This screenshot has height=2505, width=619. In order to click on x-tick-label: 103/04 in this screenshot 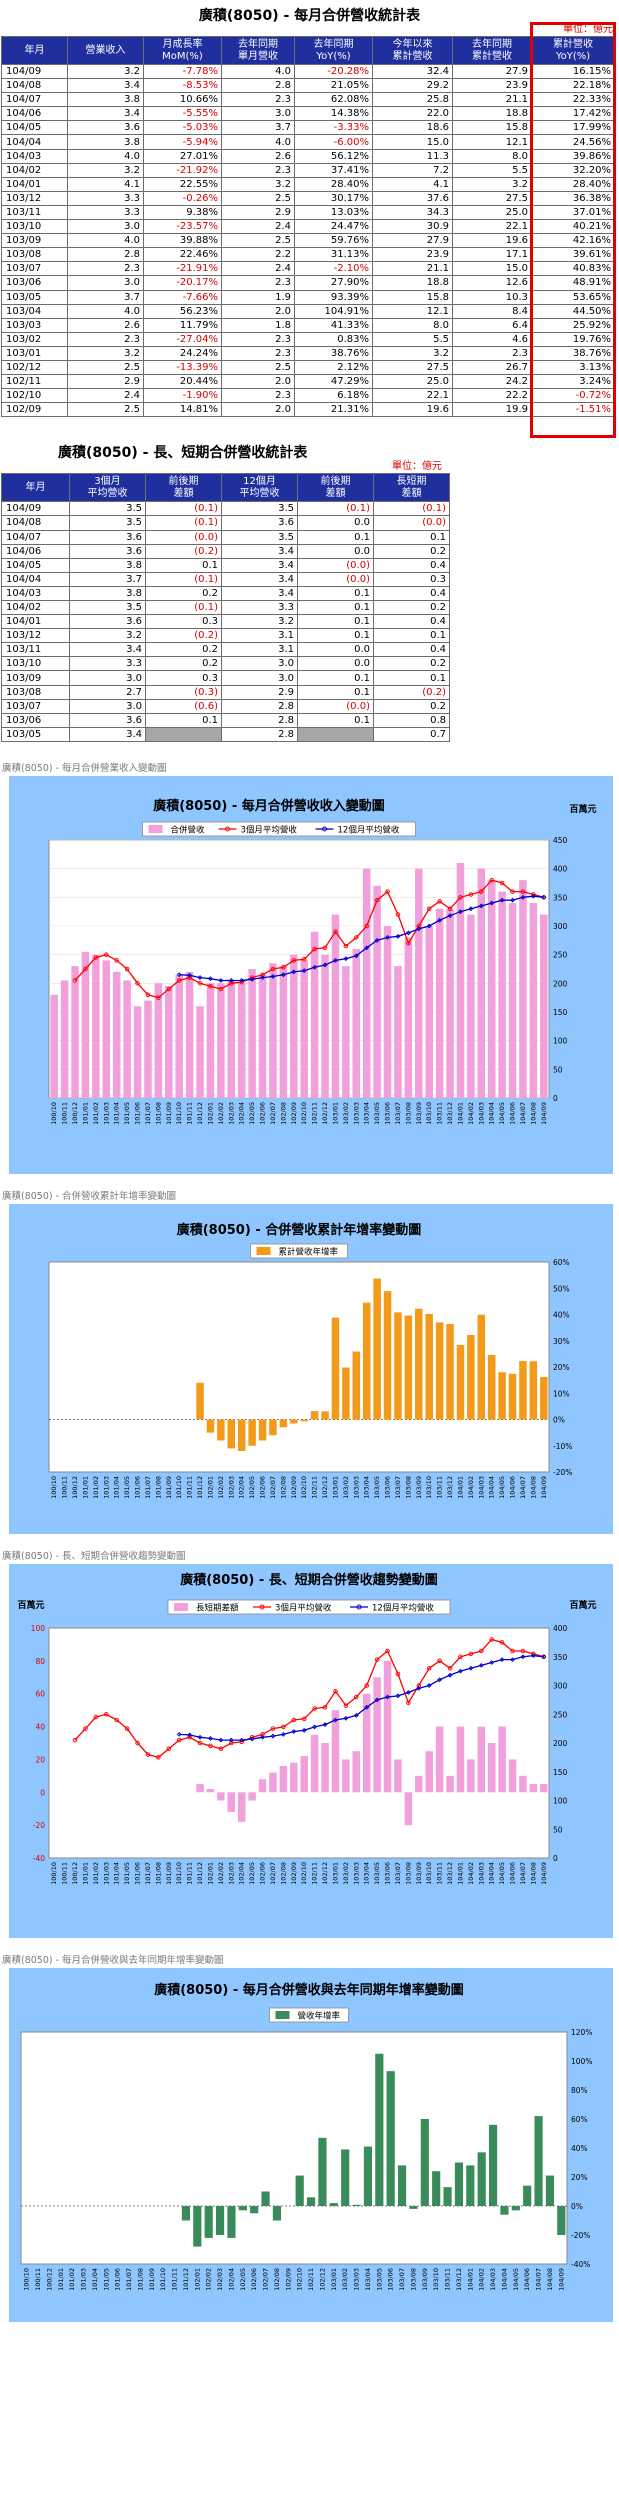, I will do `click(368, 2279)`.